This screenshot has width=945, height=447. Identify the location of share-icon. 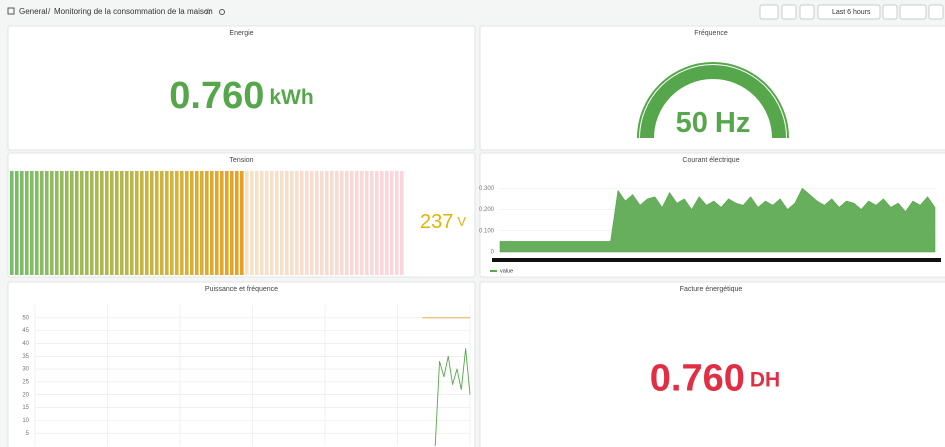
(222, 12).